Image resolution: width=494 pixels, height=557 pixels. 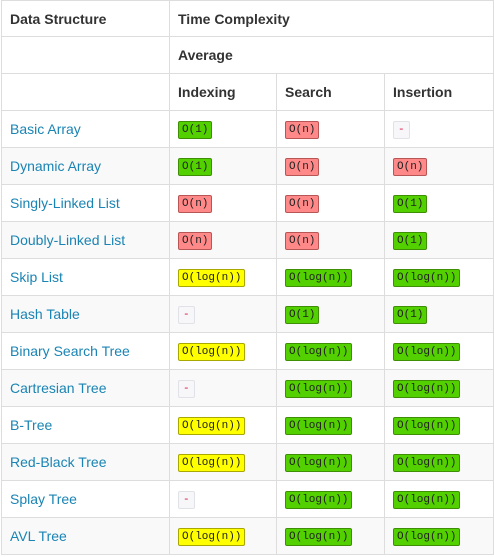 What do you see at coordinates (58, 388) in the screenshot?
I see `data-structure-link: Cartresian Tree` at bounding box center [58, 388].